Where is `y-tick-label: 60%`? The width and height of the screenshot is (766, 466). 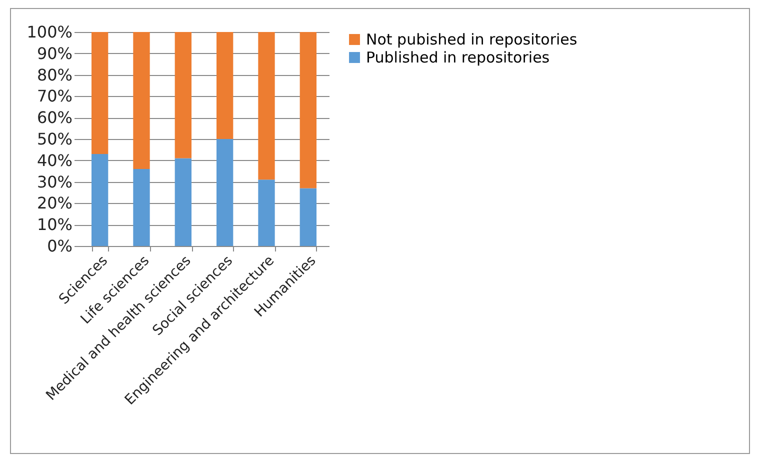 y-tick-label: 60% is located at coordinates (54, 118).